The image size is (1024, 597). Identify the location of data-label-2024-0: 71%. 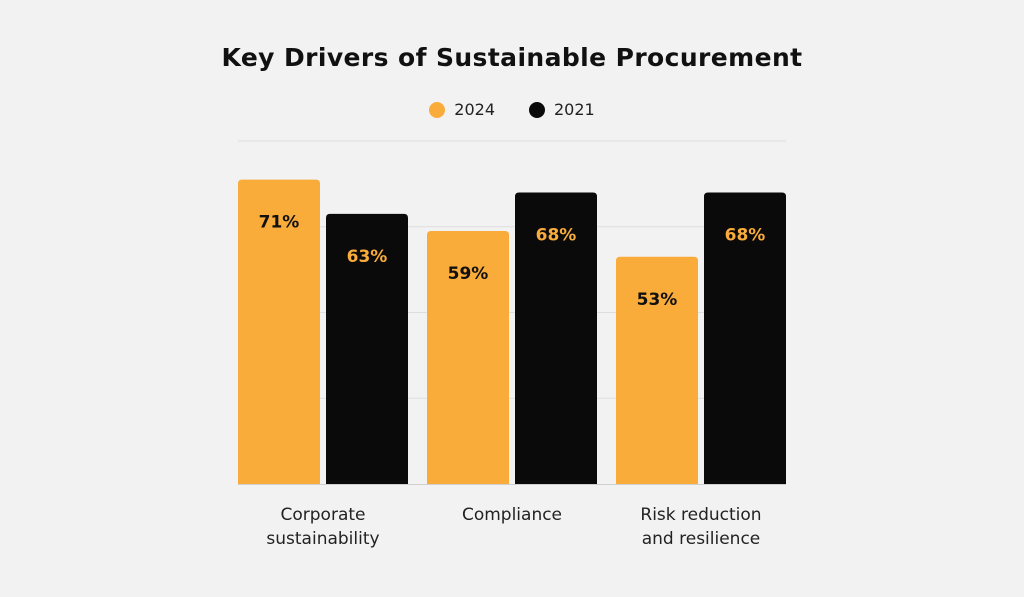
(279, 223).